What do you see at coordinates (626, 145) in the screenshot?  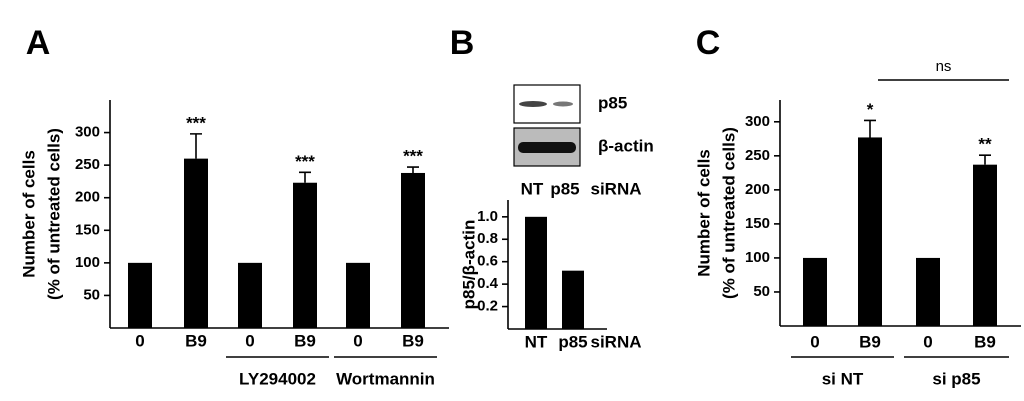 I see `blot-label: β-actin` at bounding box center [626, 145].